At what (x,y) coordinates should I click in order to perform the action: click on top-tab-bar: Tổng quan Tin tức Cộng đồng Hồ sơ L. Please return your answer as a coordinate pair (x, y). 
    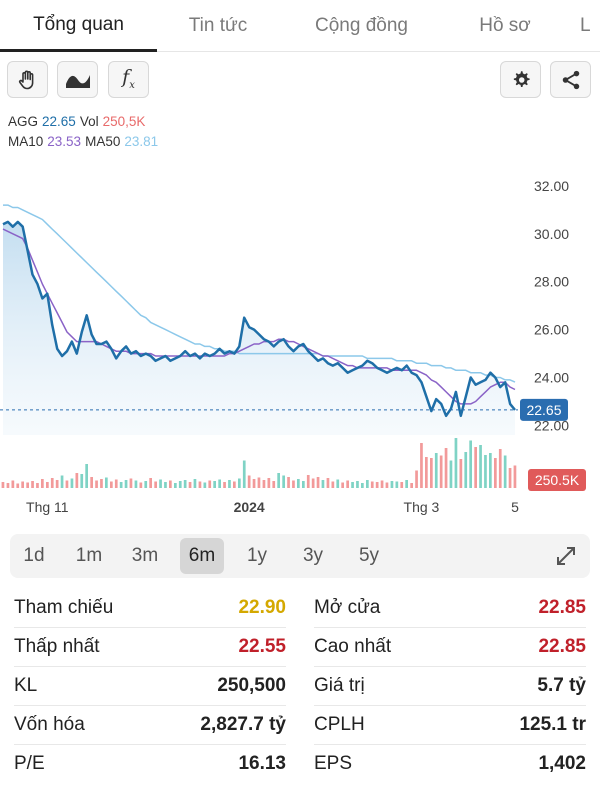
    Looking at the image, I should click on (300, 26).